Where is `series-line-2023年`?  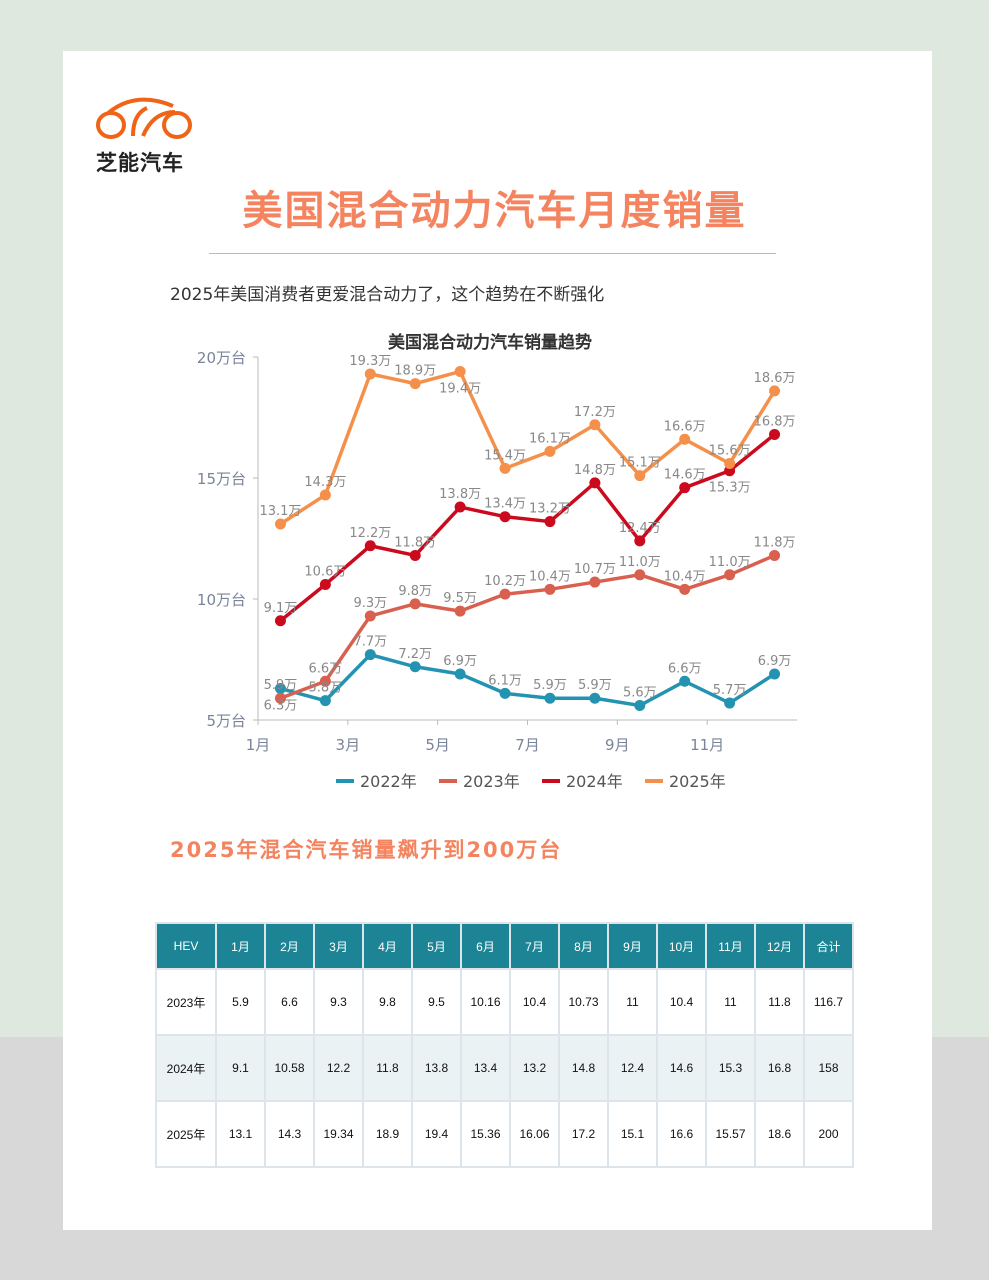
series-line-2023年 is located at coordinates (527, 626).